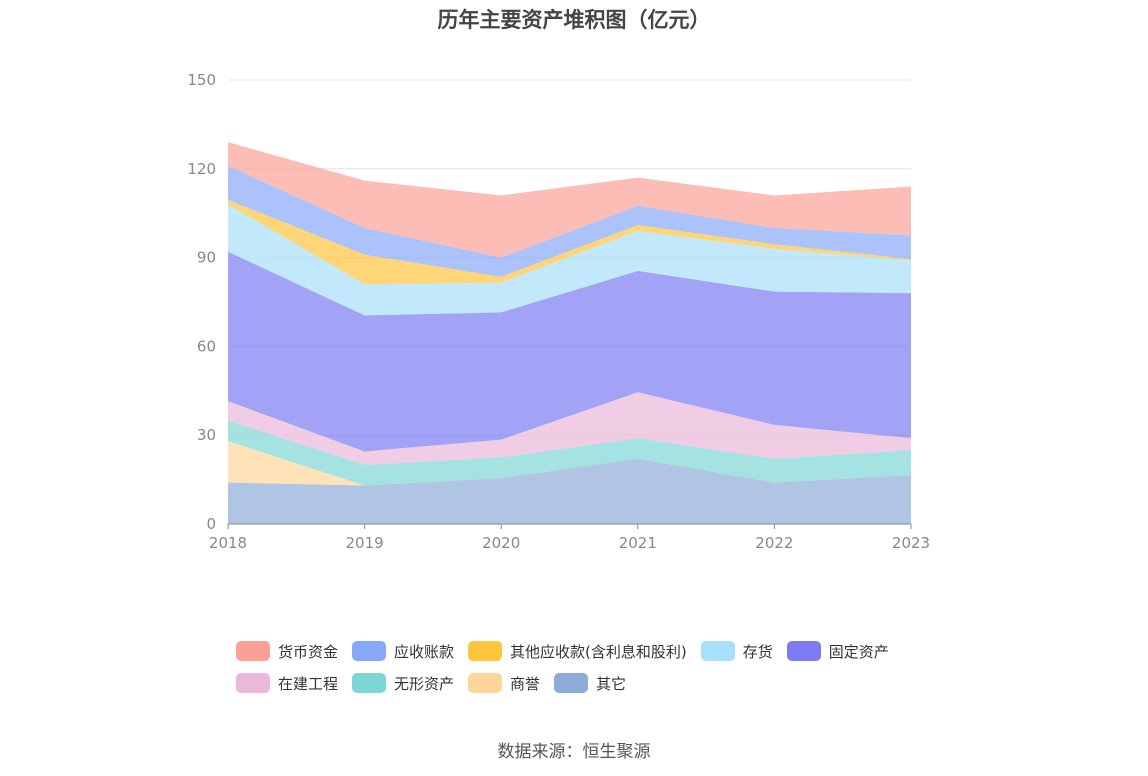 Image resolution: width=1148 pixels, height=776 pixels. I want to click on y-tick-label: 120, so click(201, 169).